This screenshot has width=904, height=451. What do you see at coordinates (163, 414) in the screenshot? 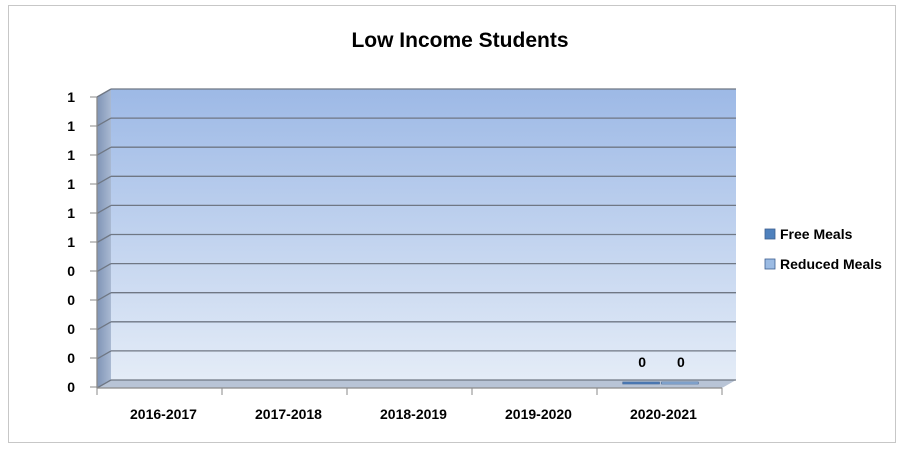
I see `x-tick-label: 2016-2017` at bounding box center [163, 414].